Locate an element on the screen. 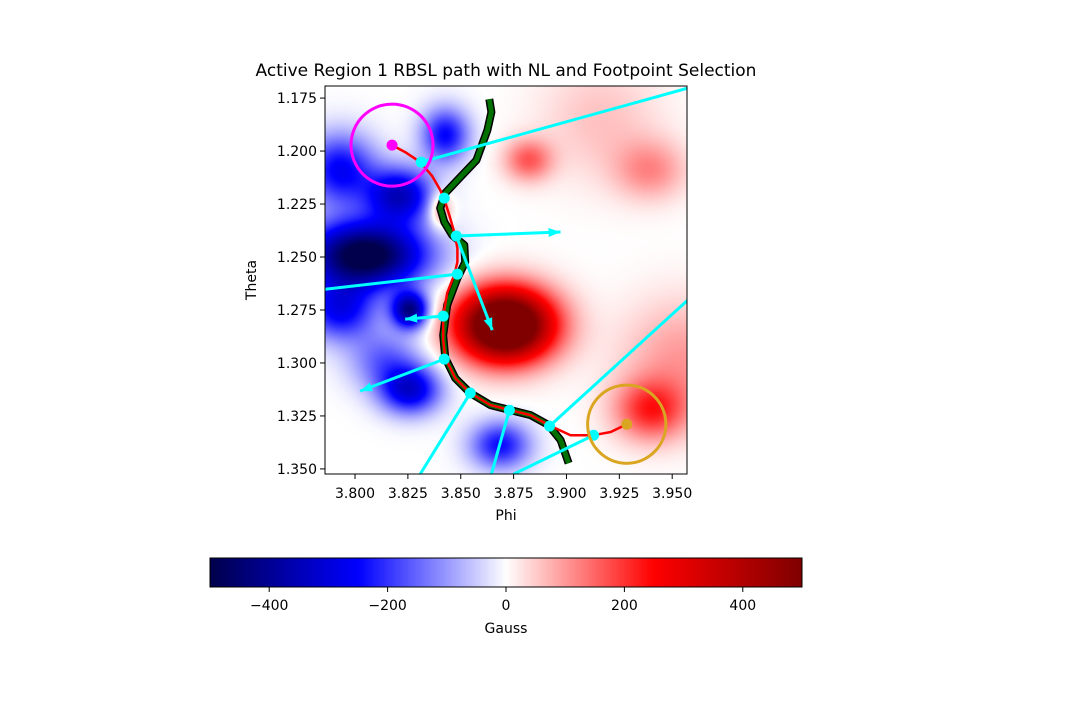 The height and width of the screenshot is (720, 1083). colorbar-gradient is located at coordinates (506, 572).